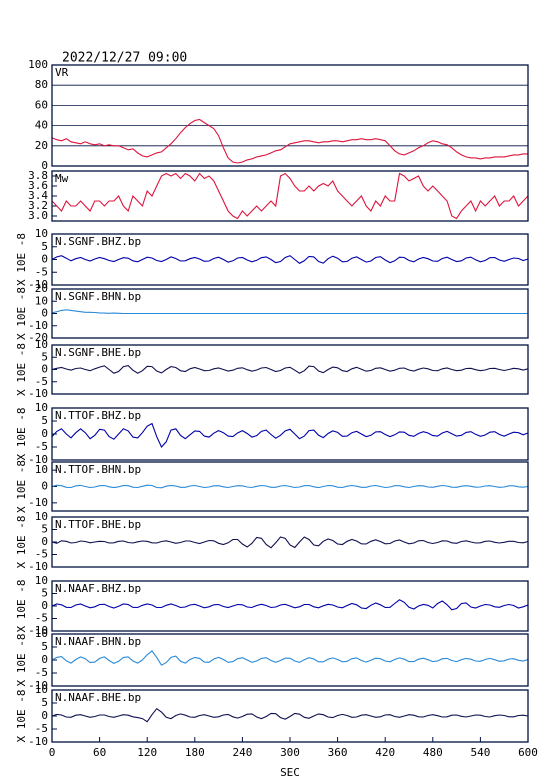 Image resolution: width=554 pixels, height=781 pixels. What do you see at coordinates (528, 752) in the screenshot?
I see `x-tick-label: 600` at bounding box center [528, 752].